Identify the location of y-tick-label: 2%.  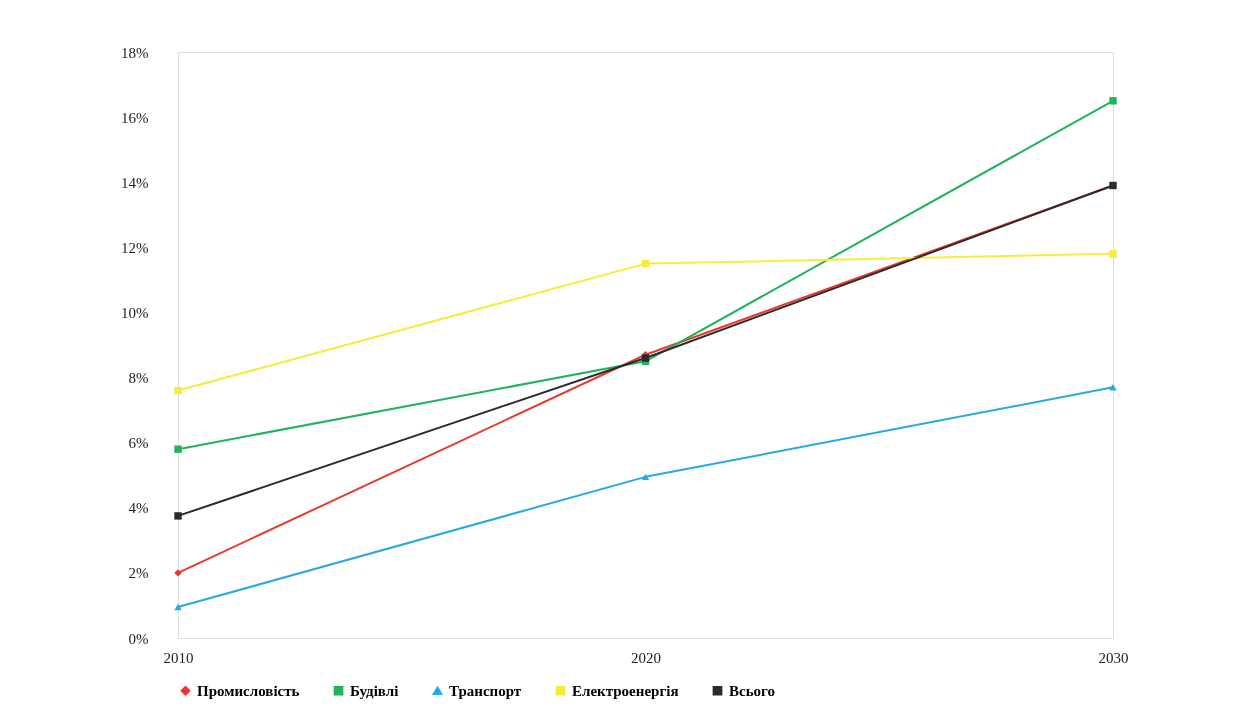
(138, 573).